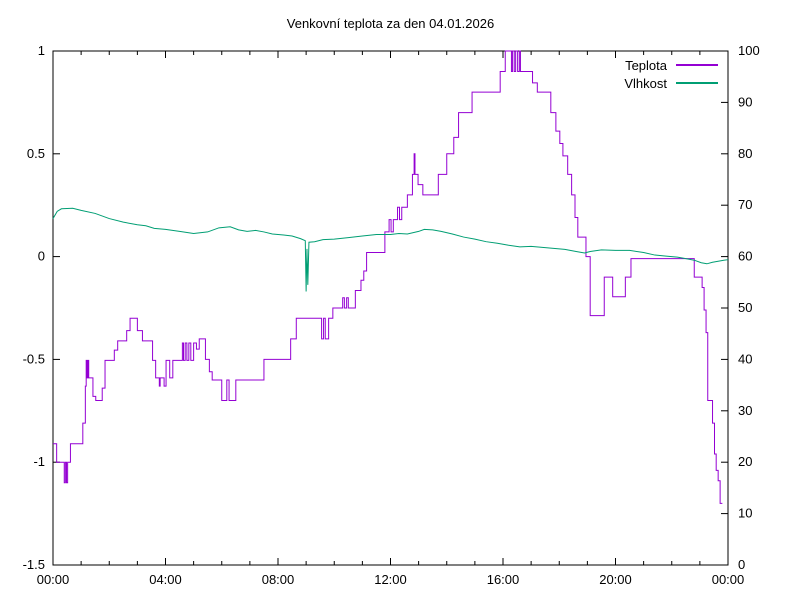  What do you see at coordinates (390, 579) in the screenshot?
I see `x-tick-label: 12:00` at bounding box center [390, 579].